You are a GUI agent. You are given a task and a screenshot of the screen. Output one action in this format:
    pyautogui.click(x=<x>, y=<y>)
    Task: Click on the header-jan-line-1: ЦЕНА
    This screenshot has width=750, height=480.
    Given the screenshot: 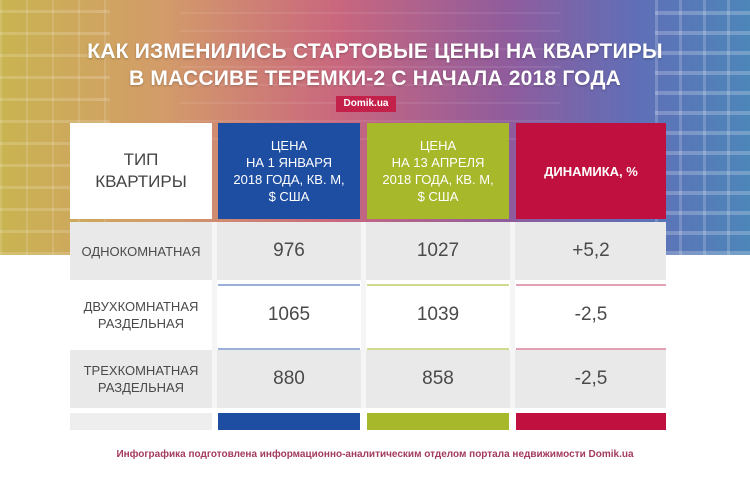 What is the action you would take?
    pyautogui.click(x=289, y=145)
    